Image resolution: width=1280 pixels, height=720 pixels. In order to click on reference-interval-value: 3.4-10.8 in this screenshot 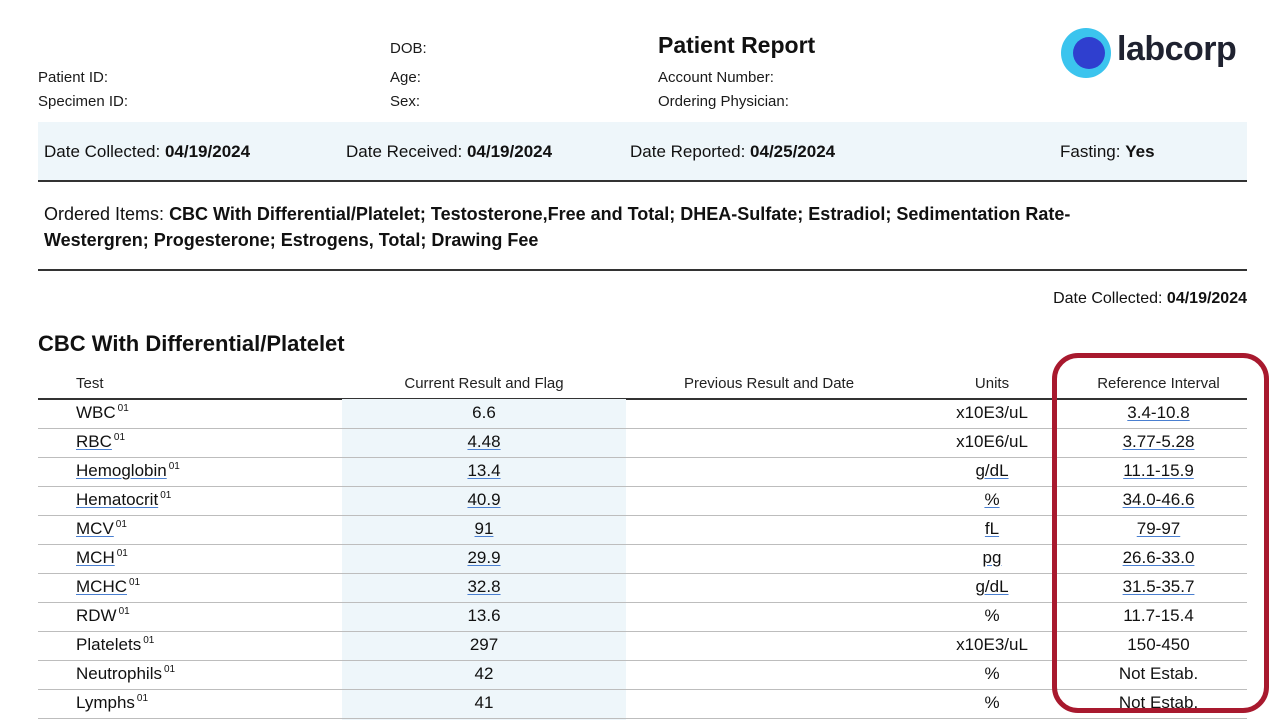, I will do `click(1158, 412)`.